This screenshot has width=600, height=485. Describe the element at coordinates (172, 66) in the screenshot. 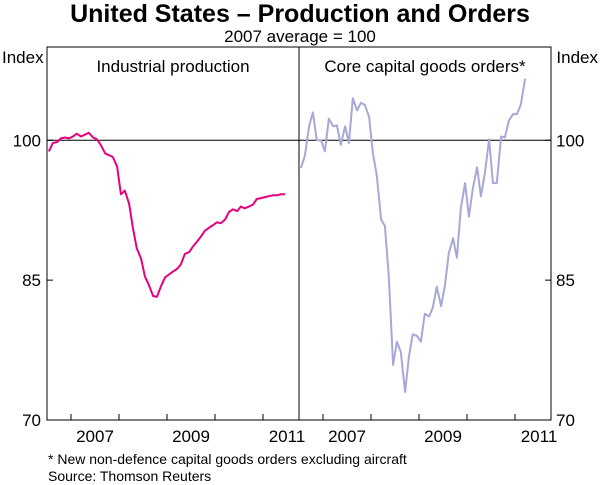

I see `panel-title-industrial-production: Industrial production` at that location.